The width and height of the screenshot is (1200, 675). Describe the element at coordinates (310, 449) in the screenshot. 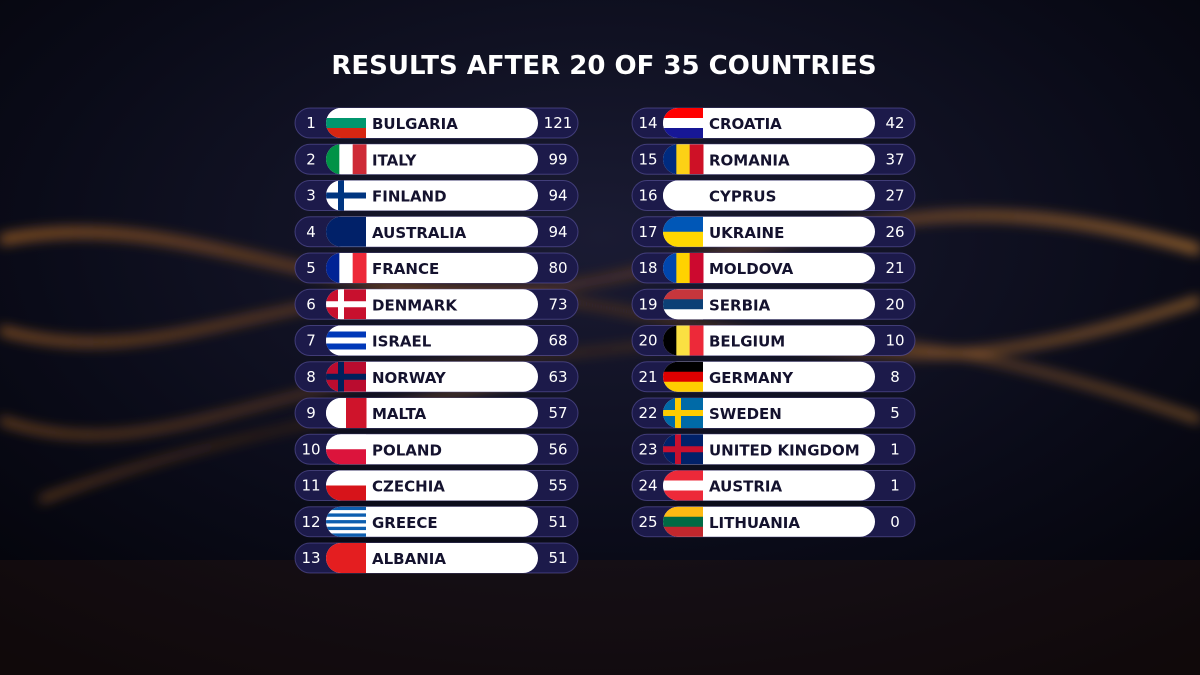

I see `rank: 10` at that location.